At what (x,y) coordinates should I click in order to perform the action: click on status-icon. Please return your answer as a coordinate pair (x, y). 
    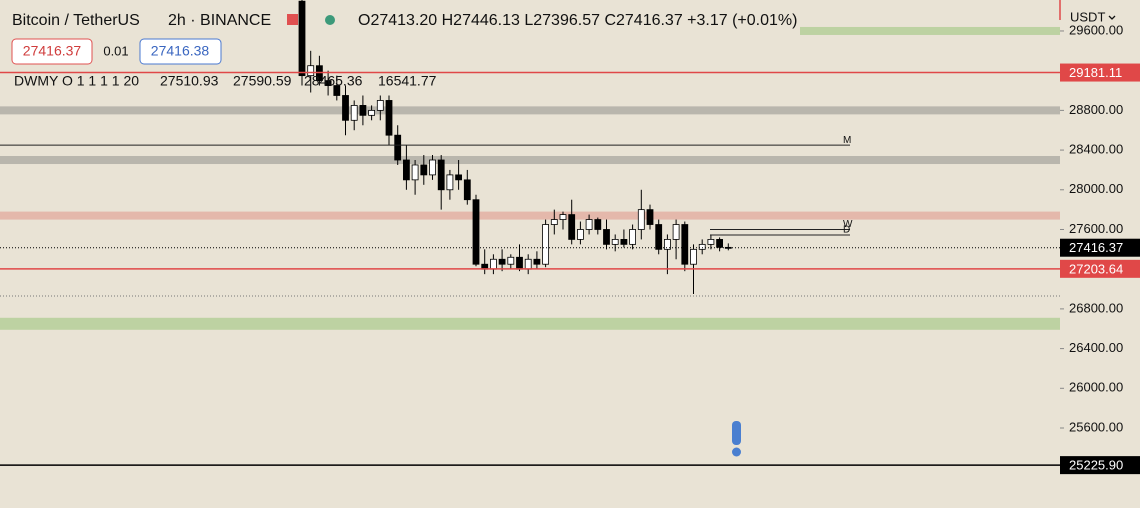
    Looking at the image, I should click on (292, 19).